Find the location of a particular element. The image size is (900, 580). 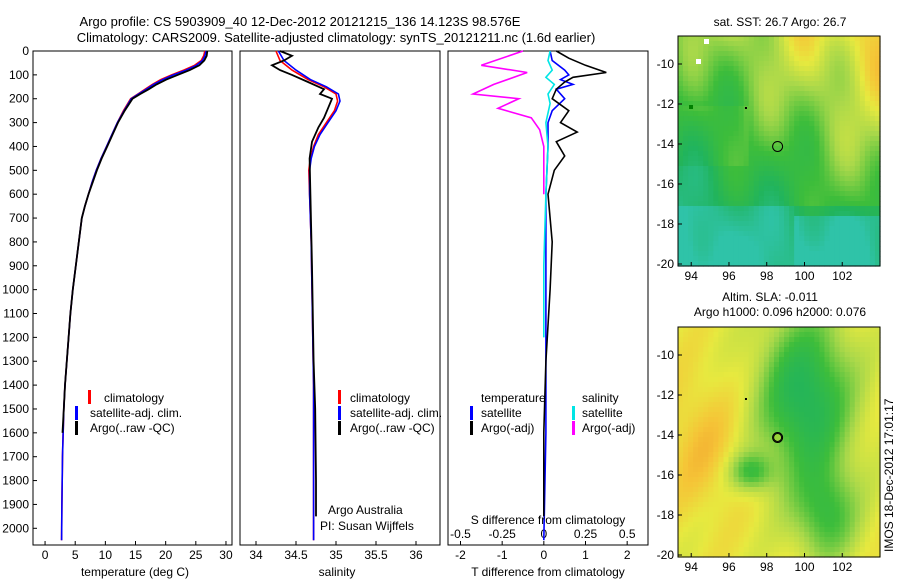

legend-swatch-s-argo is located at coordinates (573, 428).